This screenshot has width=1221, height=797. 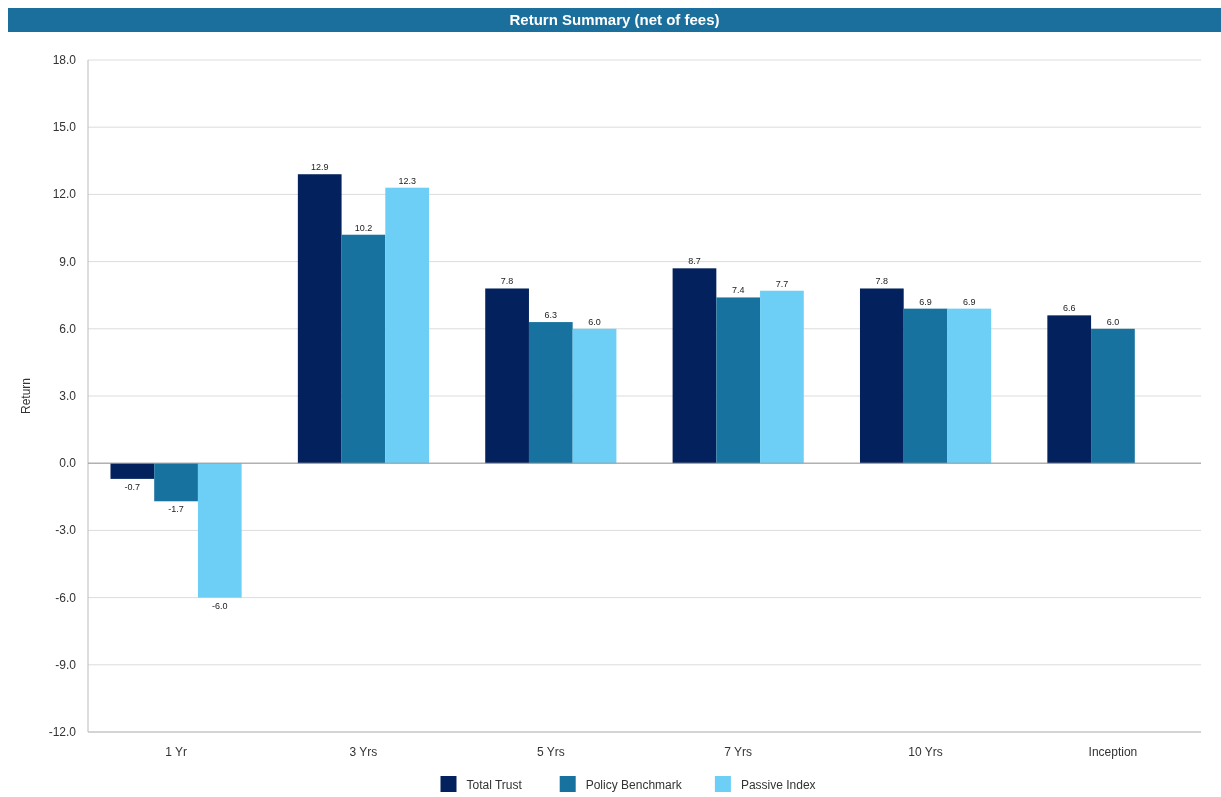 What do you see at coordinates (68, 463) in the screenshot?
I see `y-tick-label: 0.0` at bounding box center [68, 463].